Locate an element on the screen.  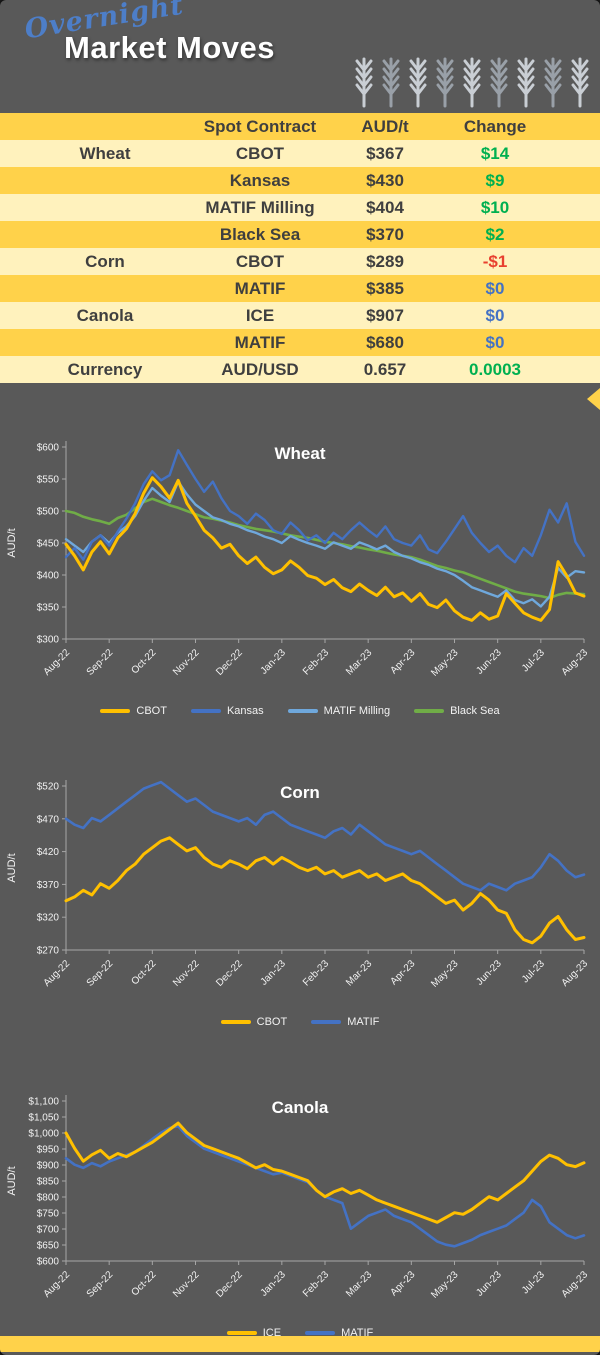
legend-item: MATIF Milling is located at coordinates (339, 711).